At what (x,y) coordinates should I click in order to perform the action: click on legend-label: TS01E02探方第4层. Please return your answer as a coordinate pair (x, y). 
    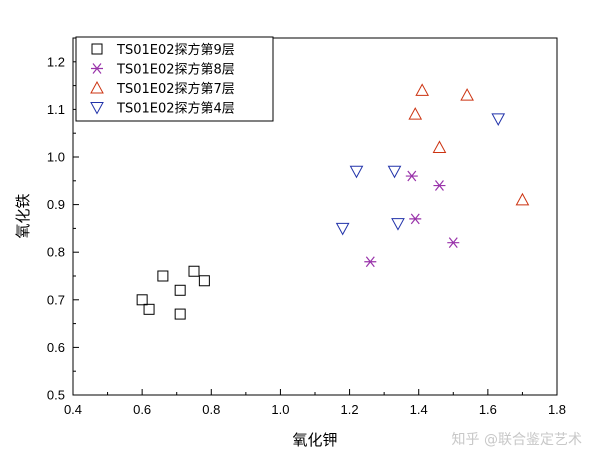
    Looking at the image, I should click on (175, 109).